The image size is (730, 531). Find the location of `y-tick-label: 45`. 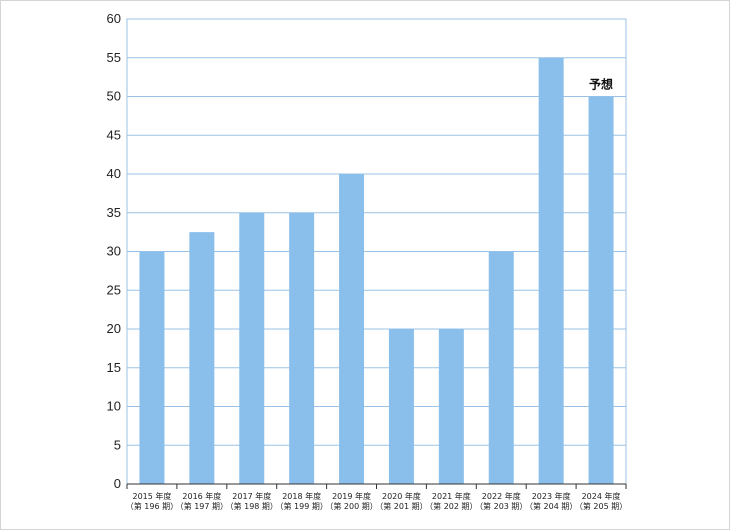

y-tick-label: 45 is located at coordinates (114, 134).